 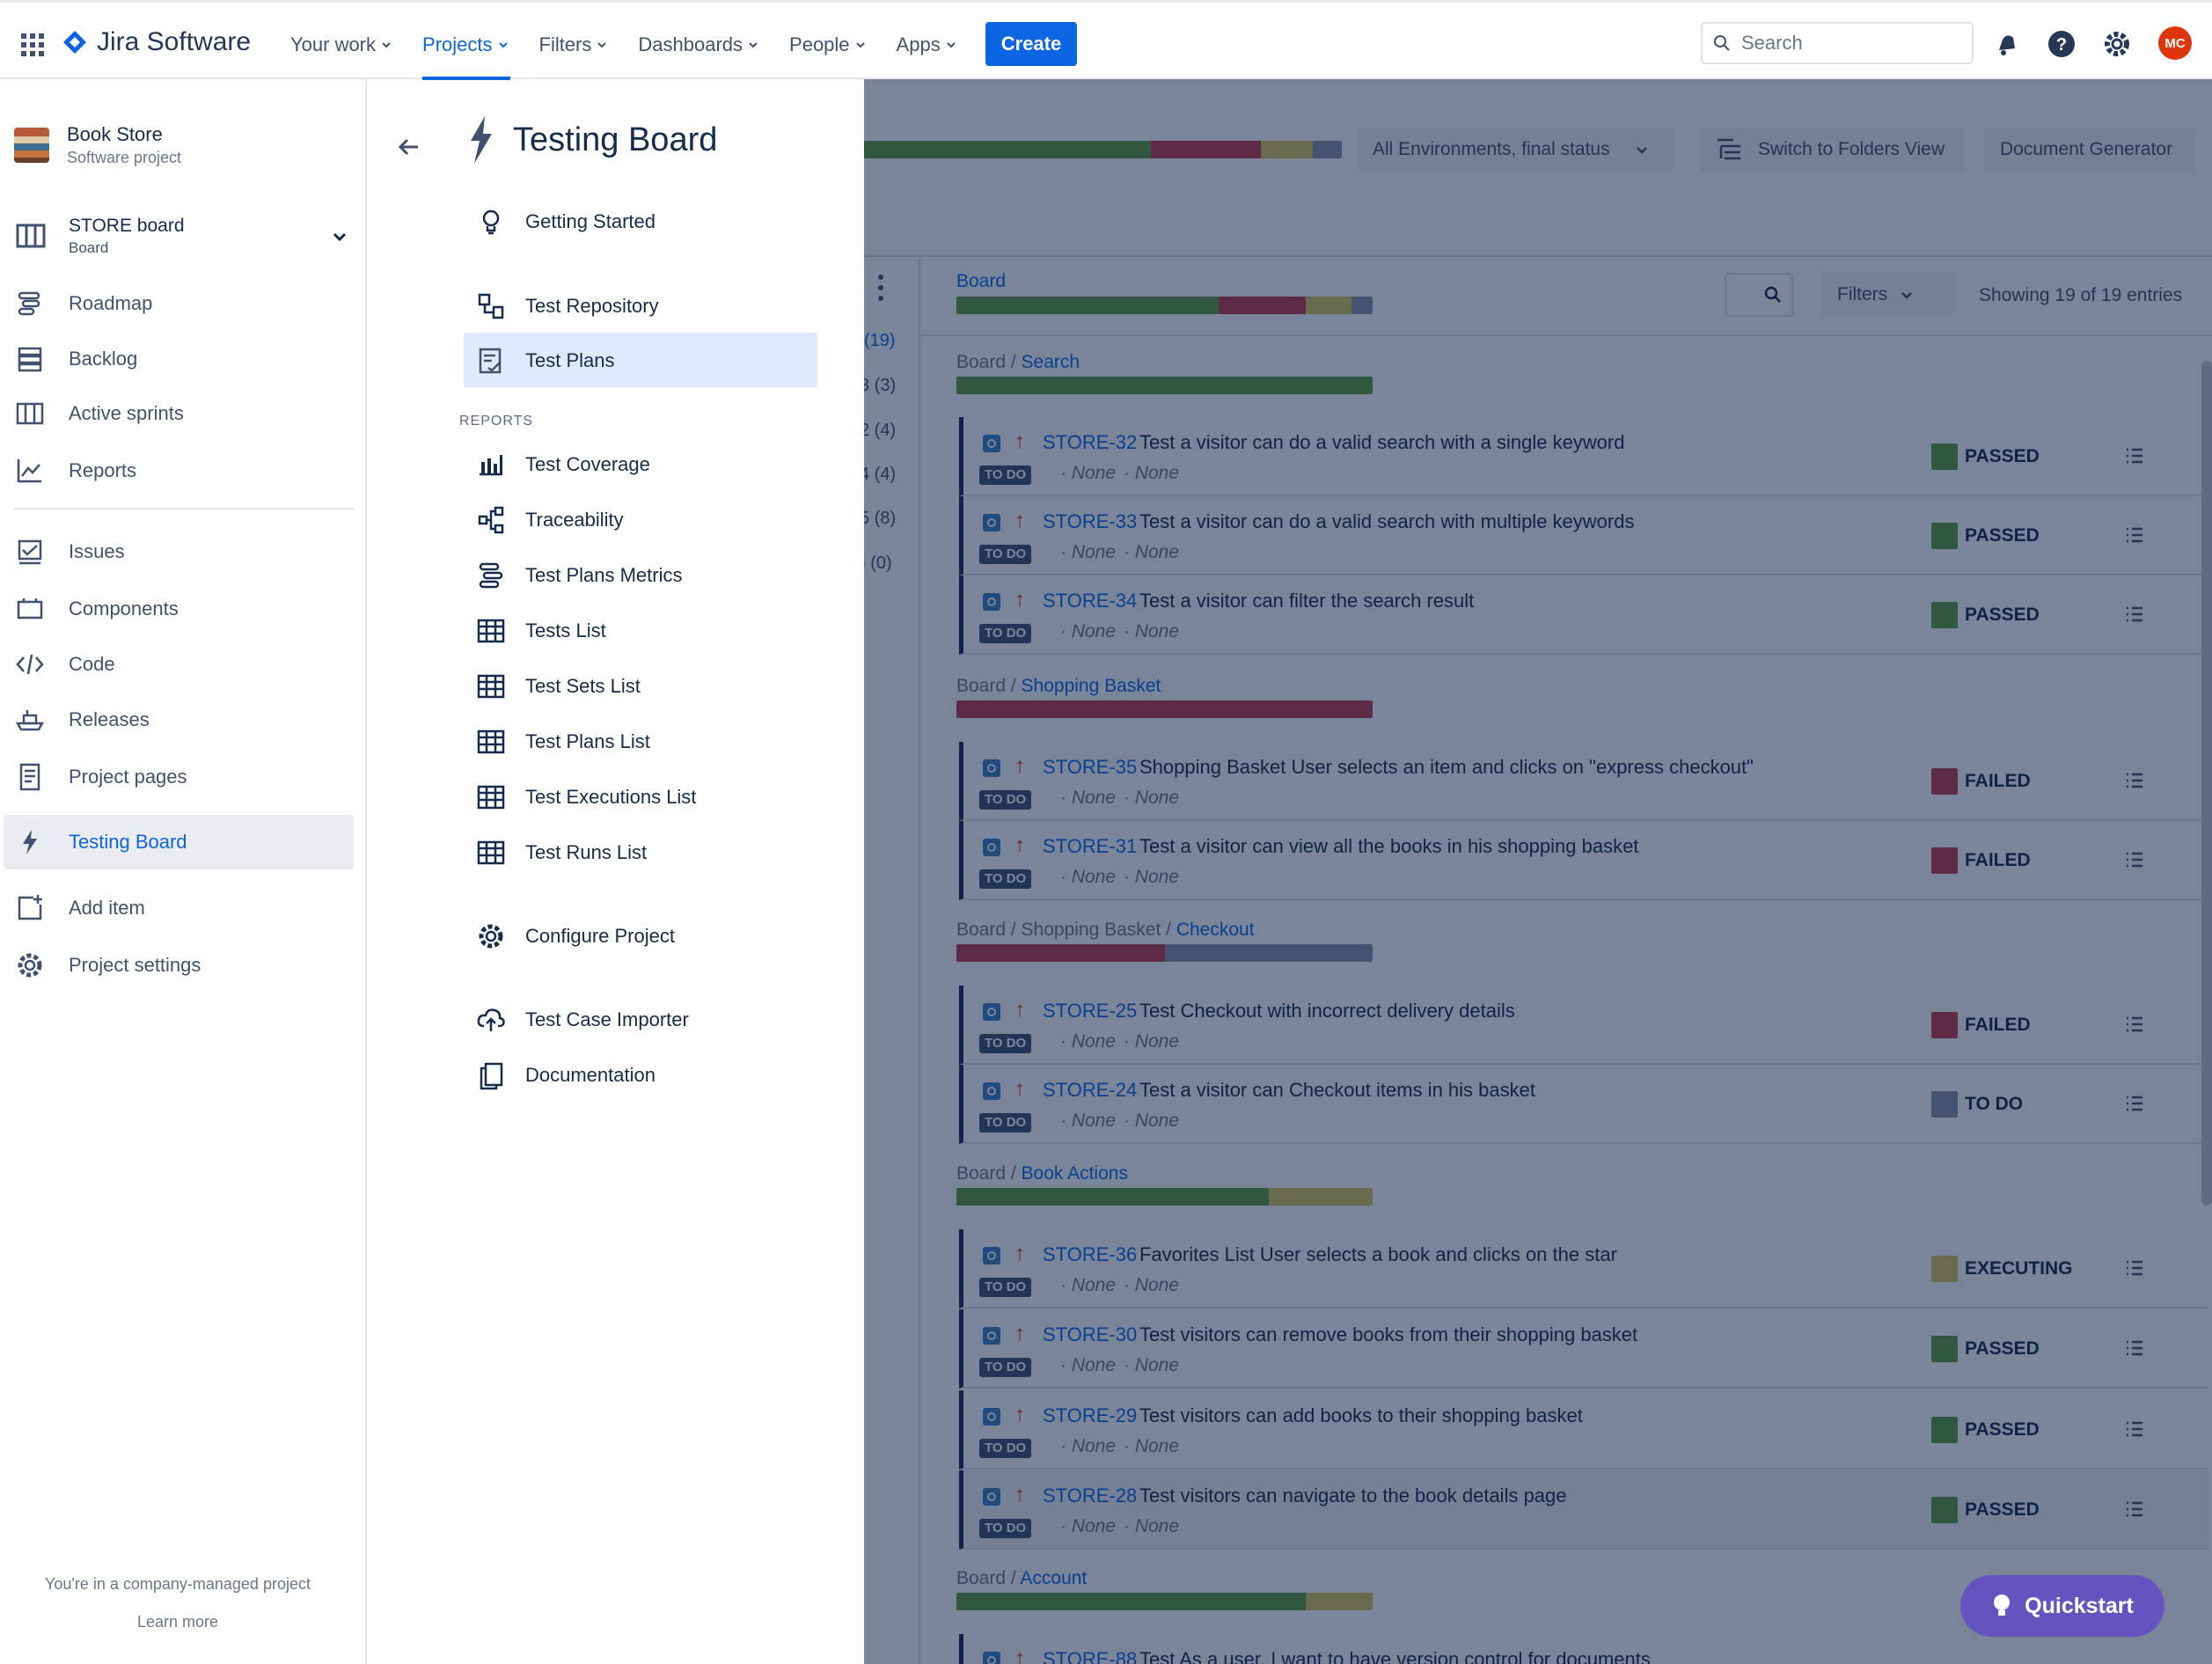 I want to click on menu-test-repository: Test Repository, so click(x=567, y=306).